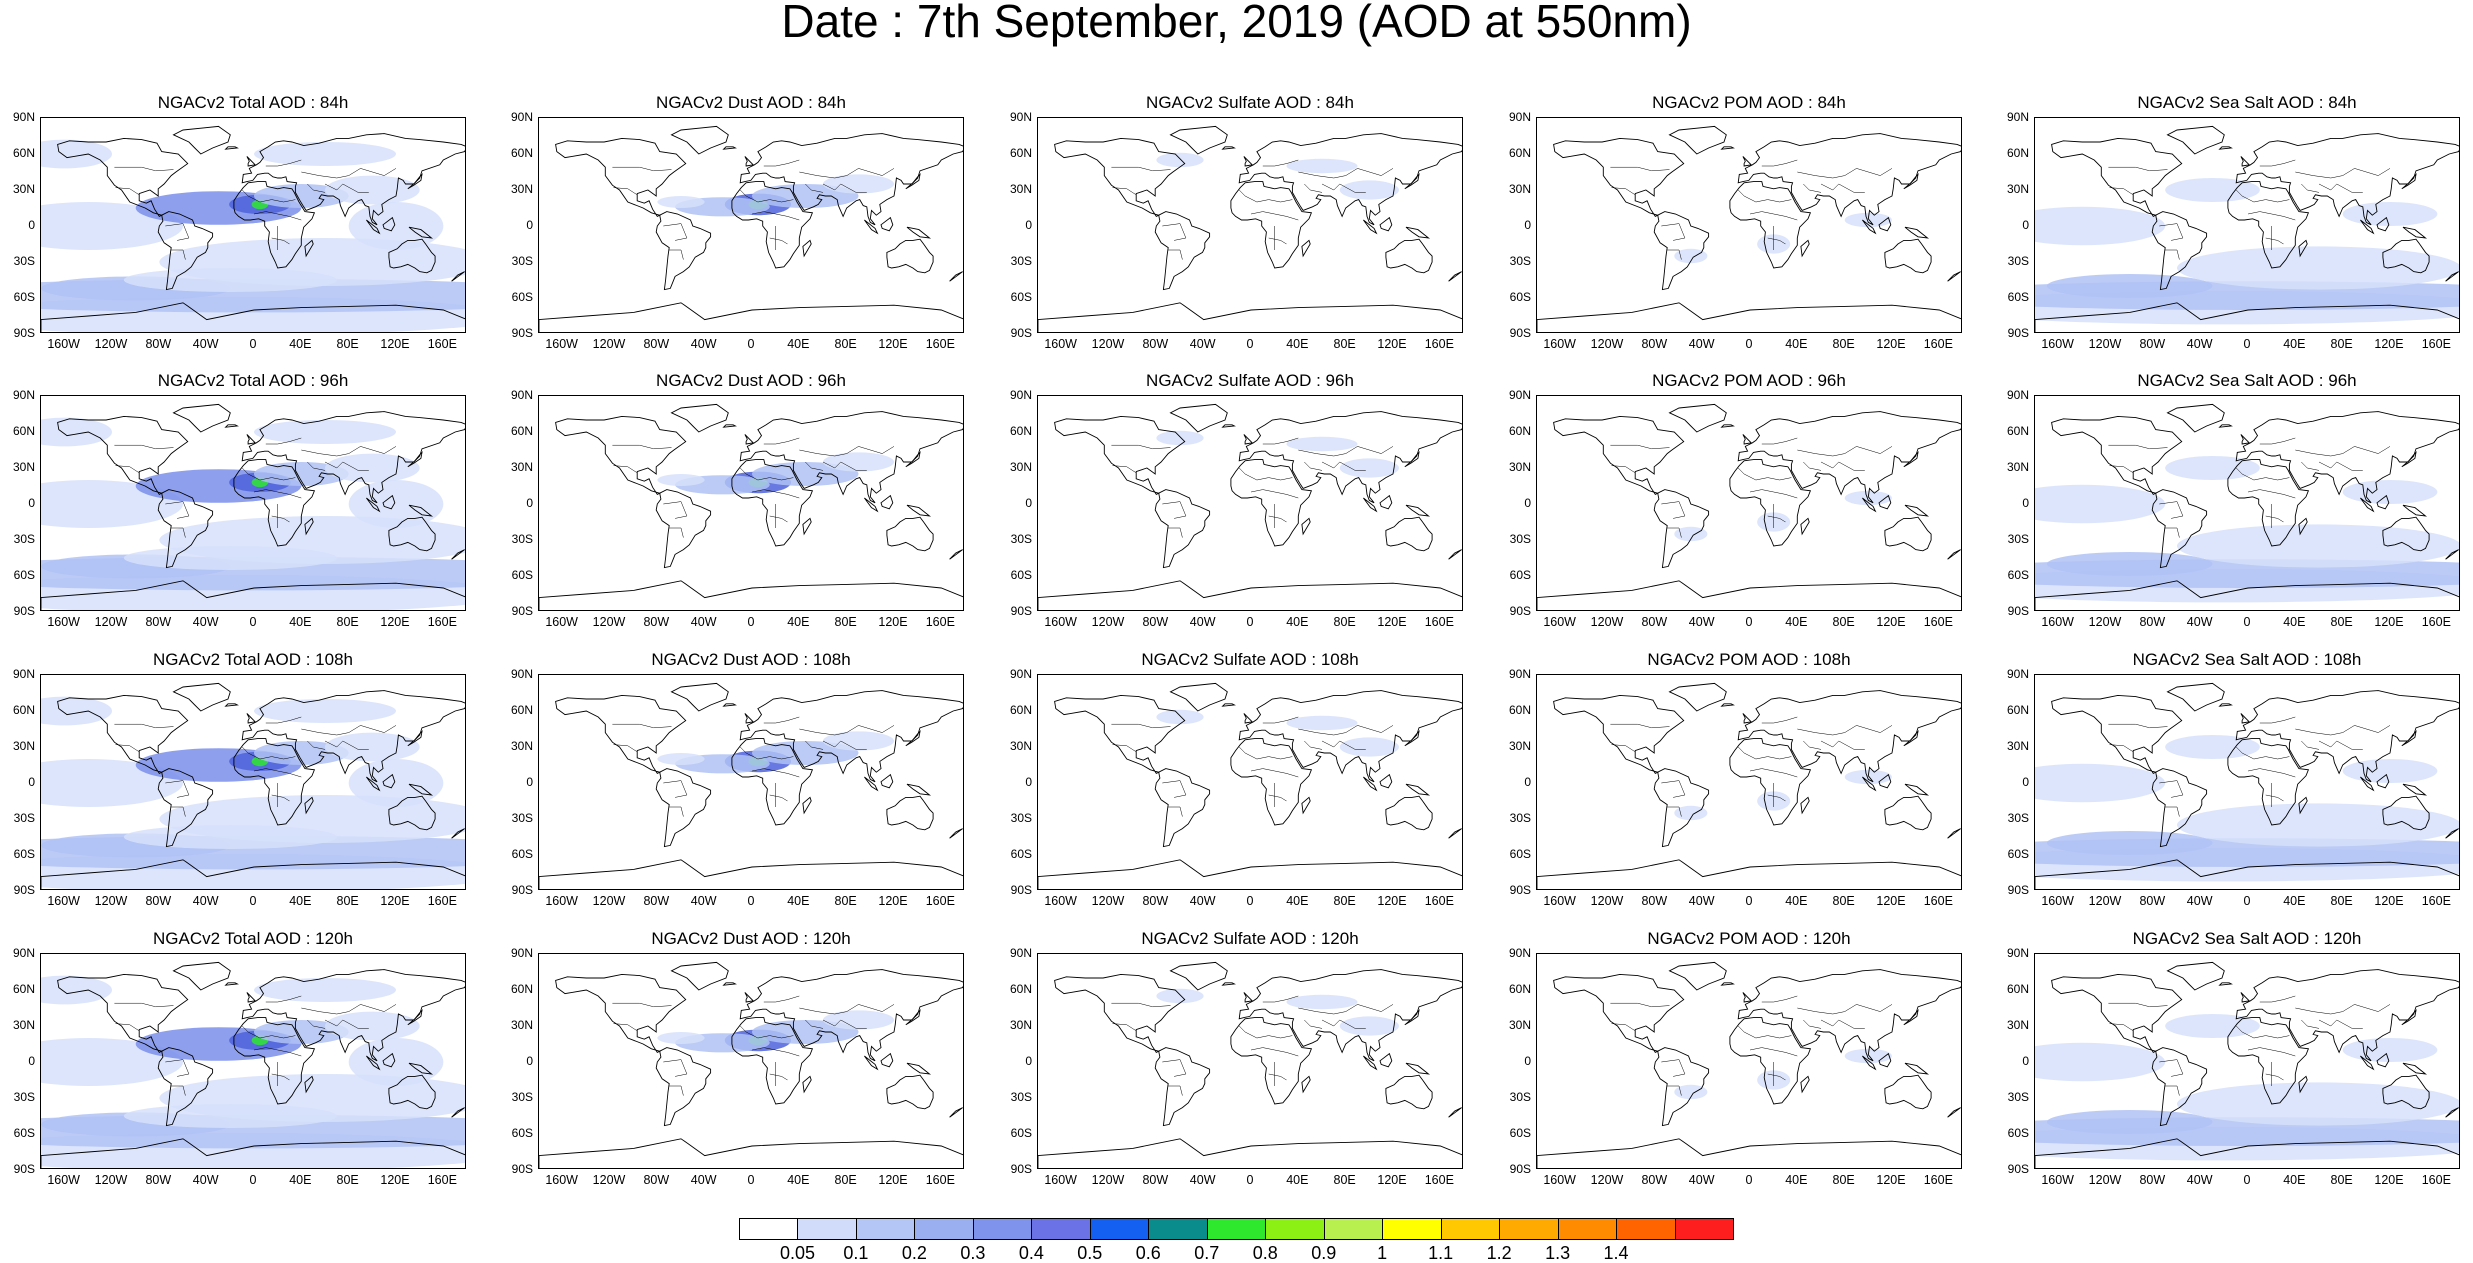 This screenshot has width=2473, height=1263. What do you see at coordinates (1090, 1253) in the screenshot?
I see `colorbar-label: 0.5` at bounding box center [1090, 1253].